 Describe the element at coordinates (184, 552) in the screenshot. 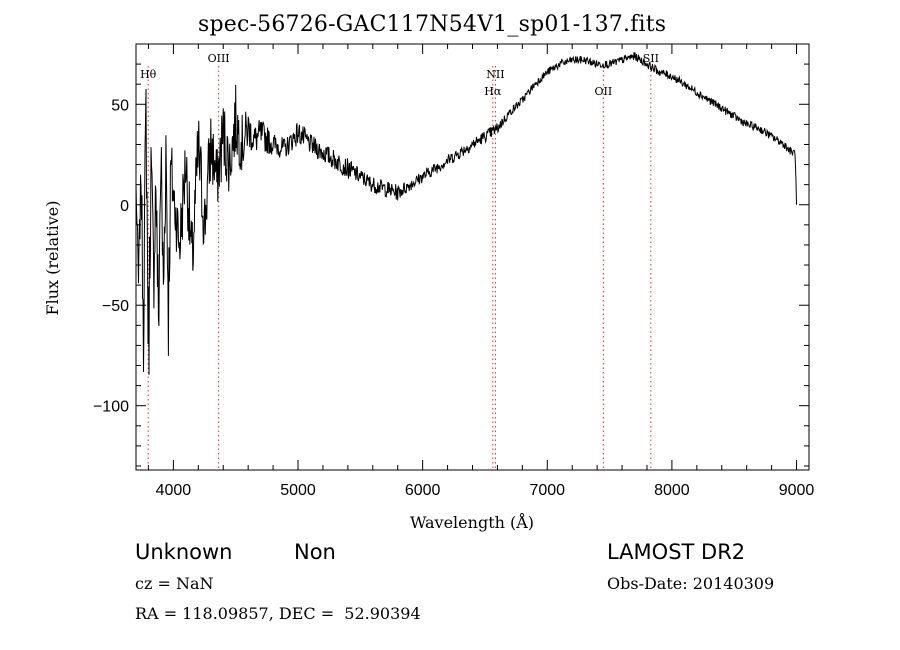

I see `class-label: Unknown` at that location.